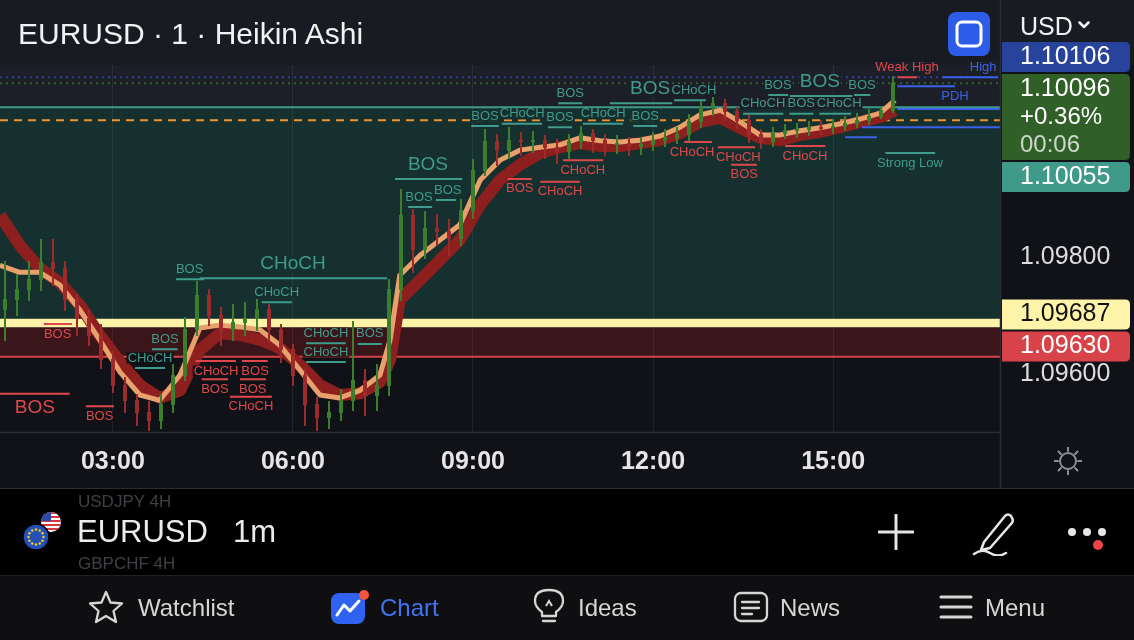  What do you see at coordinates (125, 502) in the screenshot?
I see `text: USDJPY 4H` at bounding box center [125, 502].